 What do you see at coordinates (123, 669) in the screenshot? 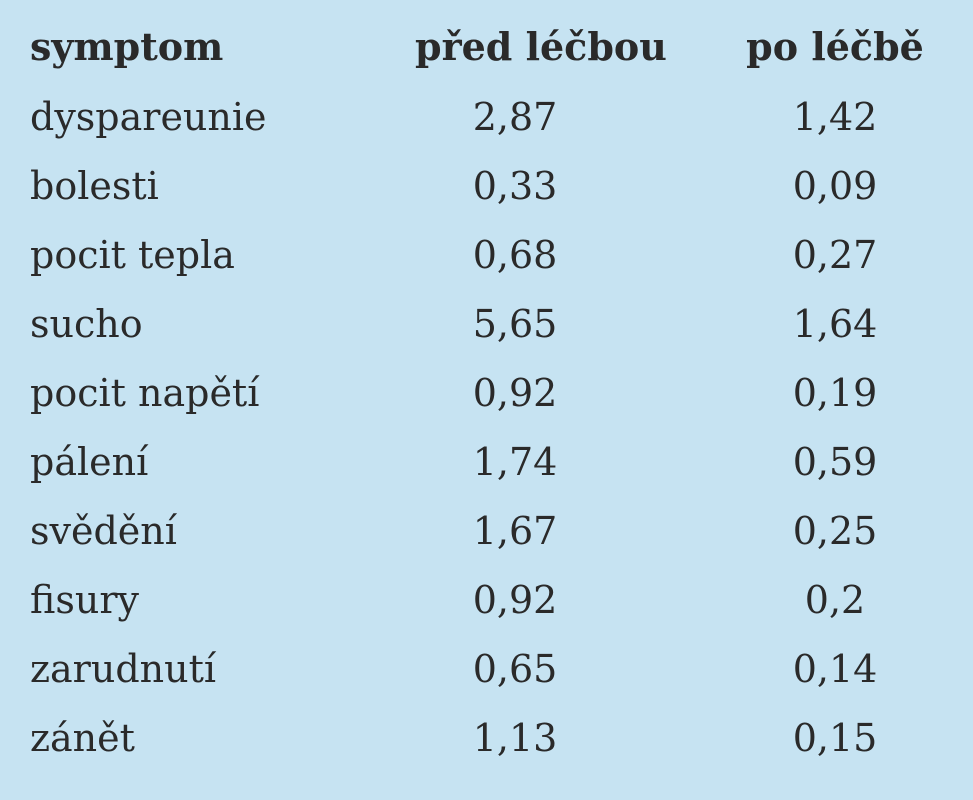
I see `symptom-cell: zarudnutí` at bounding box center [123, 669].